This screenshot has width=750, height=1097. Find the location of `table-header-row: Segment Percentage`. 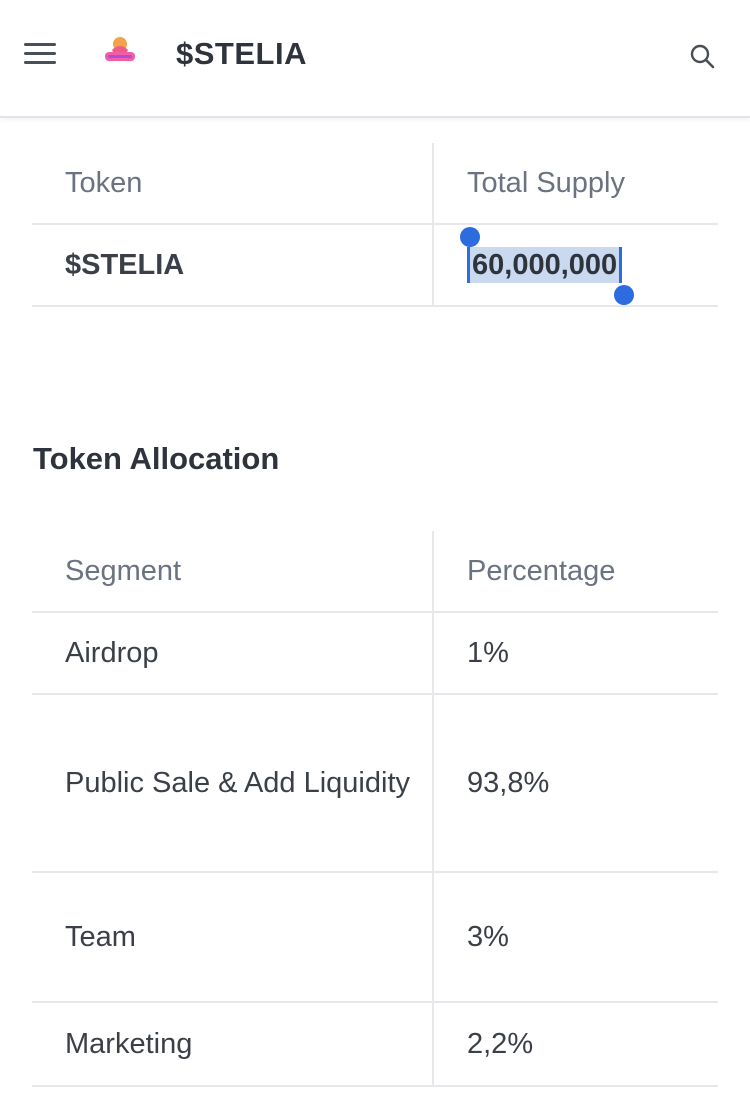

table-header-row: Segment Percentage is located at coordinates (375, 572).